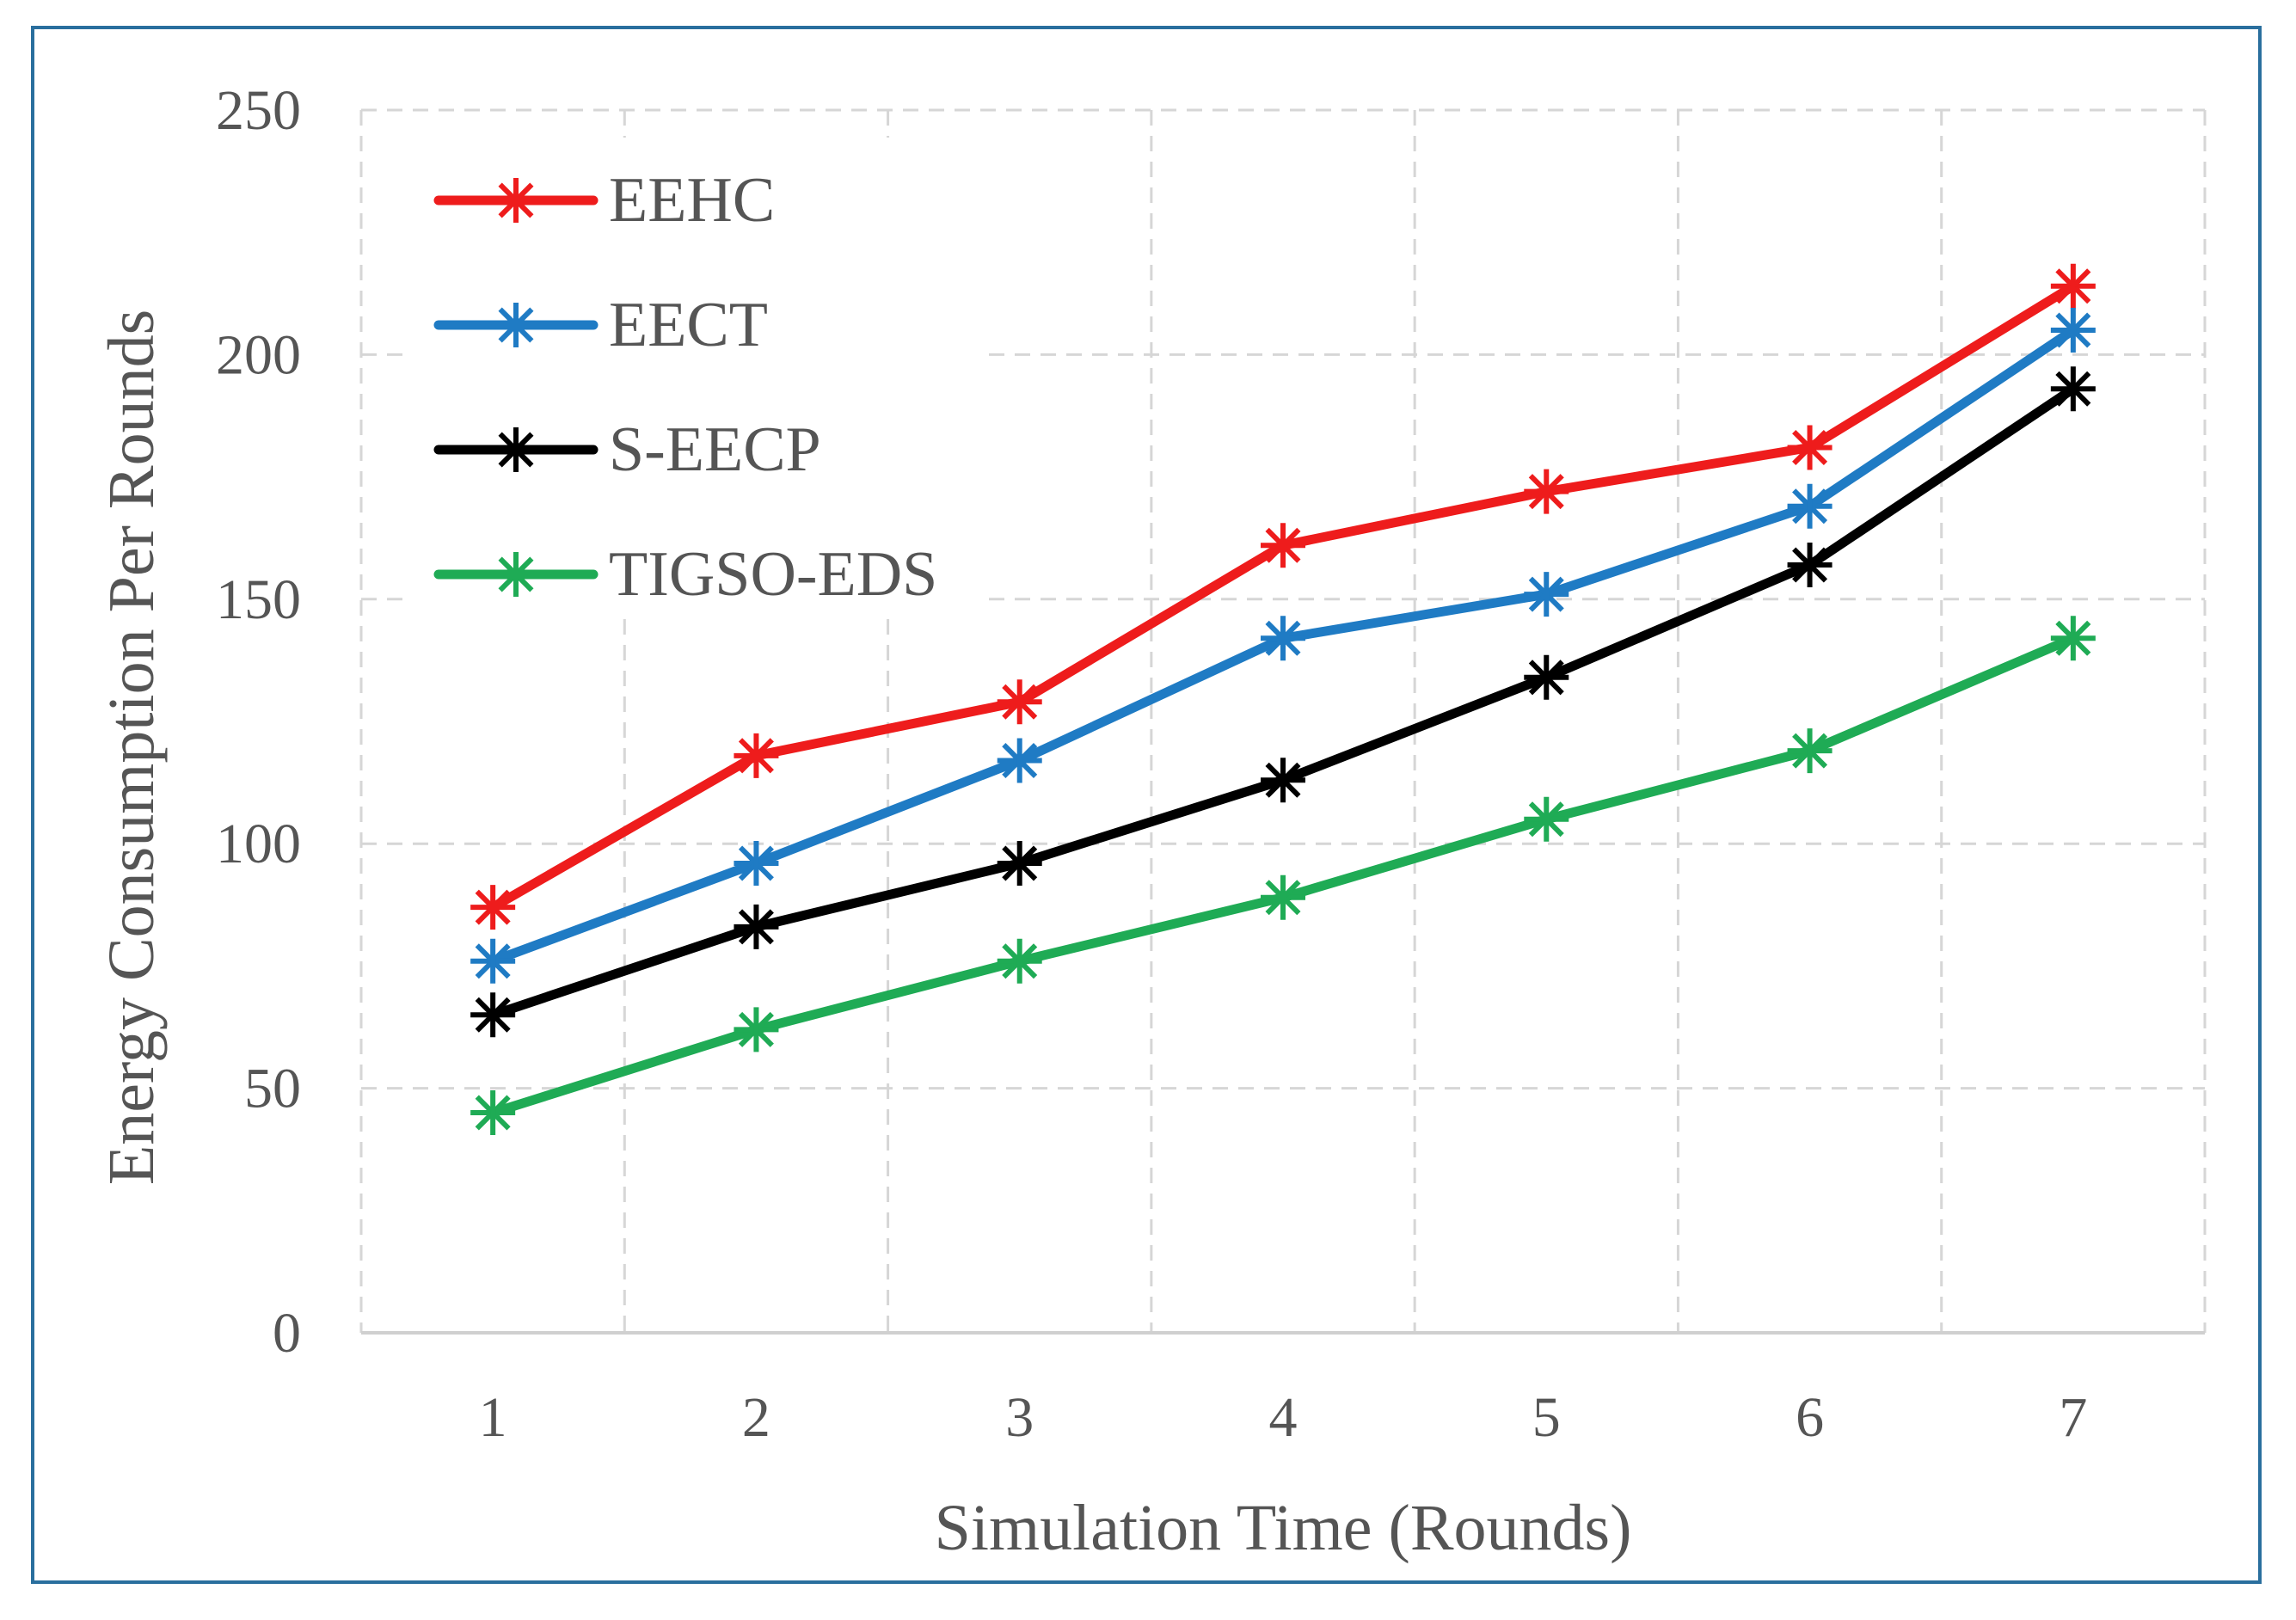 This screenshot has width=2296, height=1620. I want to click on y-axis-ticks: 0 50 100 150 200 250, so click(258, 722).